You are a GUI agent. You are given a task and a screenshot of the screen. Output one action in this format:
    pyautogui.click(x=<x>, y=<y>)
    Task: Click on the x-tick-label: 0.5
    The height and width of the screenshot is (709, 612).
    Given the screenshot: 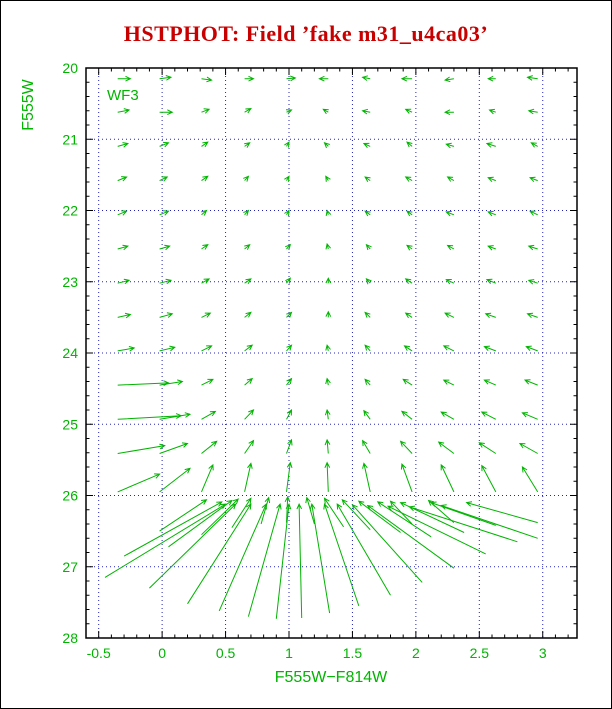 What is the action you would take?
    pyautogui.click(x=226, y=653)
    